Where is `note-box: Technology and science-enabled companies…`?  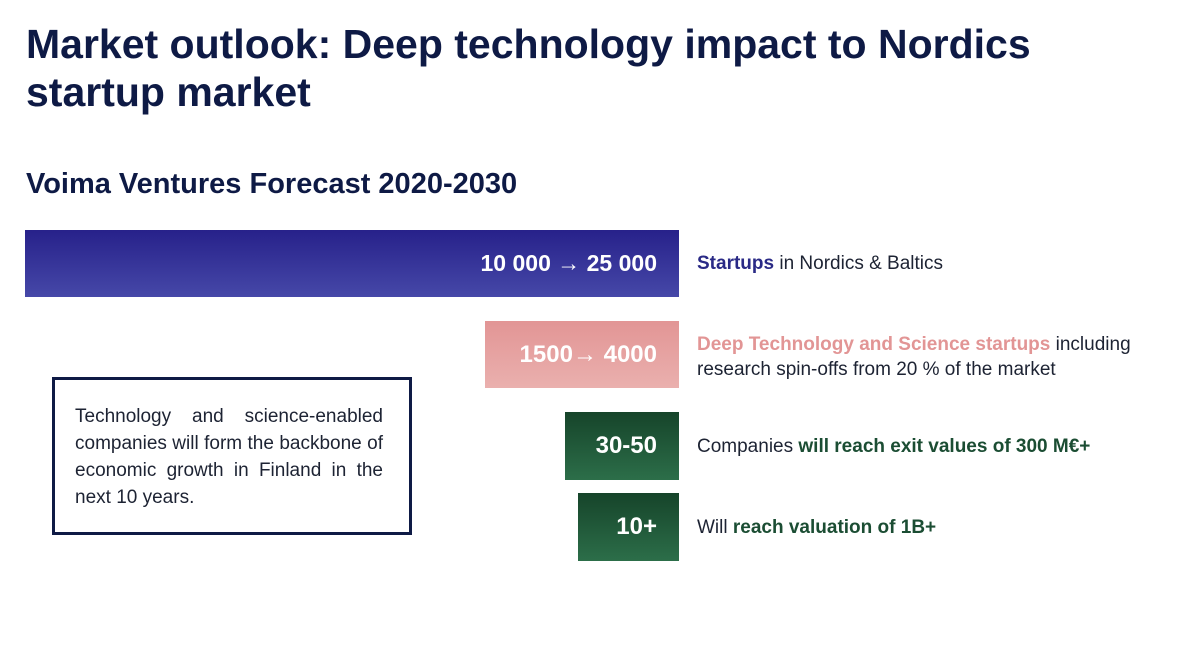 note-box: Technology and science-enabled companies… is located at coordinates (232, 456).